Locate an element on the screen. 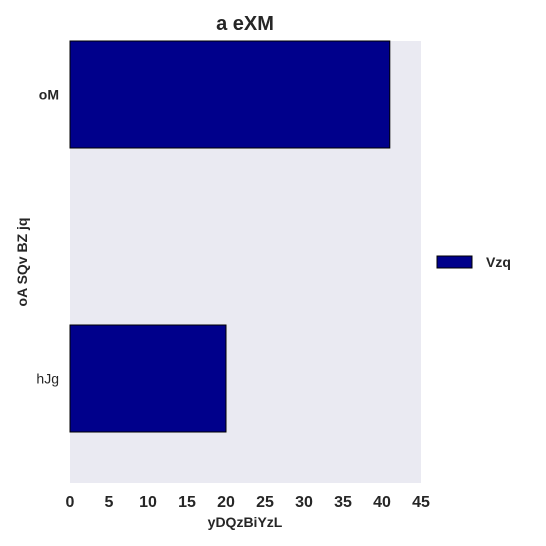 The width and height of the screenshot is (546, 546). x-tick-label: 0 is located at coordinates (70, 502).